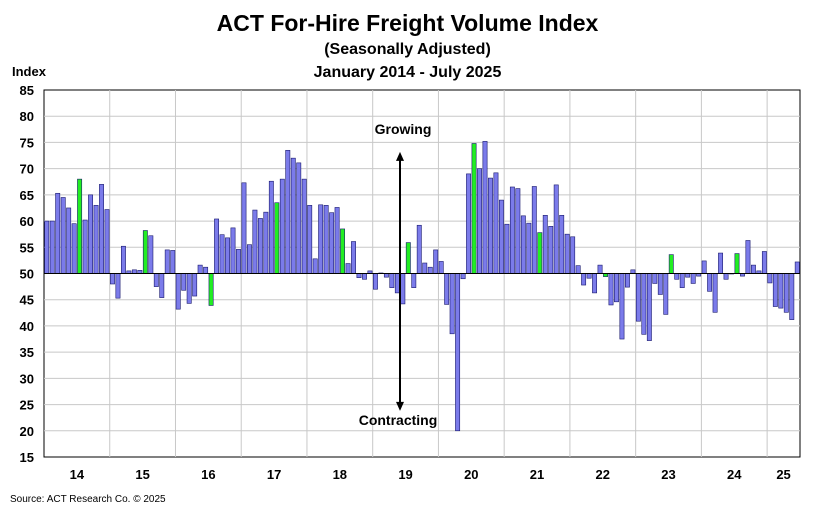 The image size is (815, 519). Describe the element at coordinates (27, 405) in the screenshot. I see `y-tick-label: 25` at that location.